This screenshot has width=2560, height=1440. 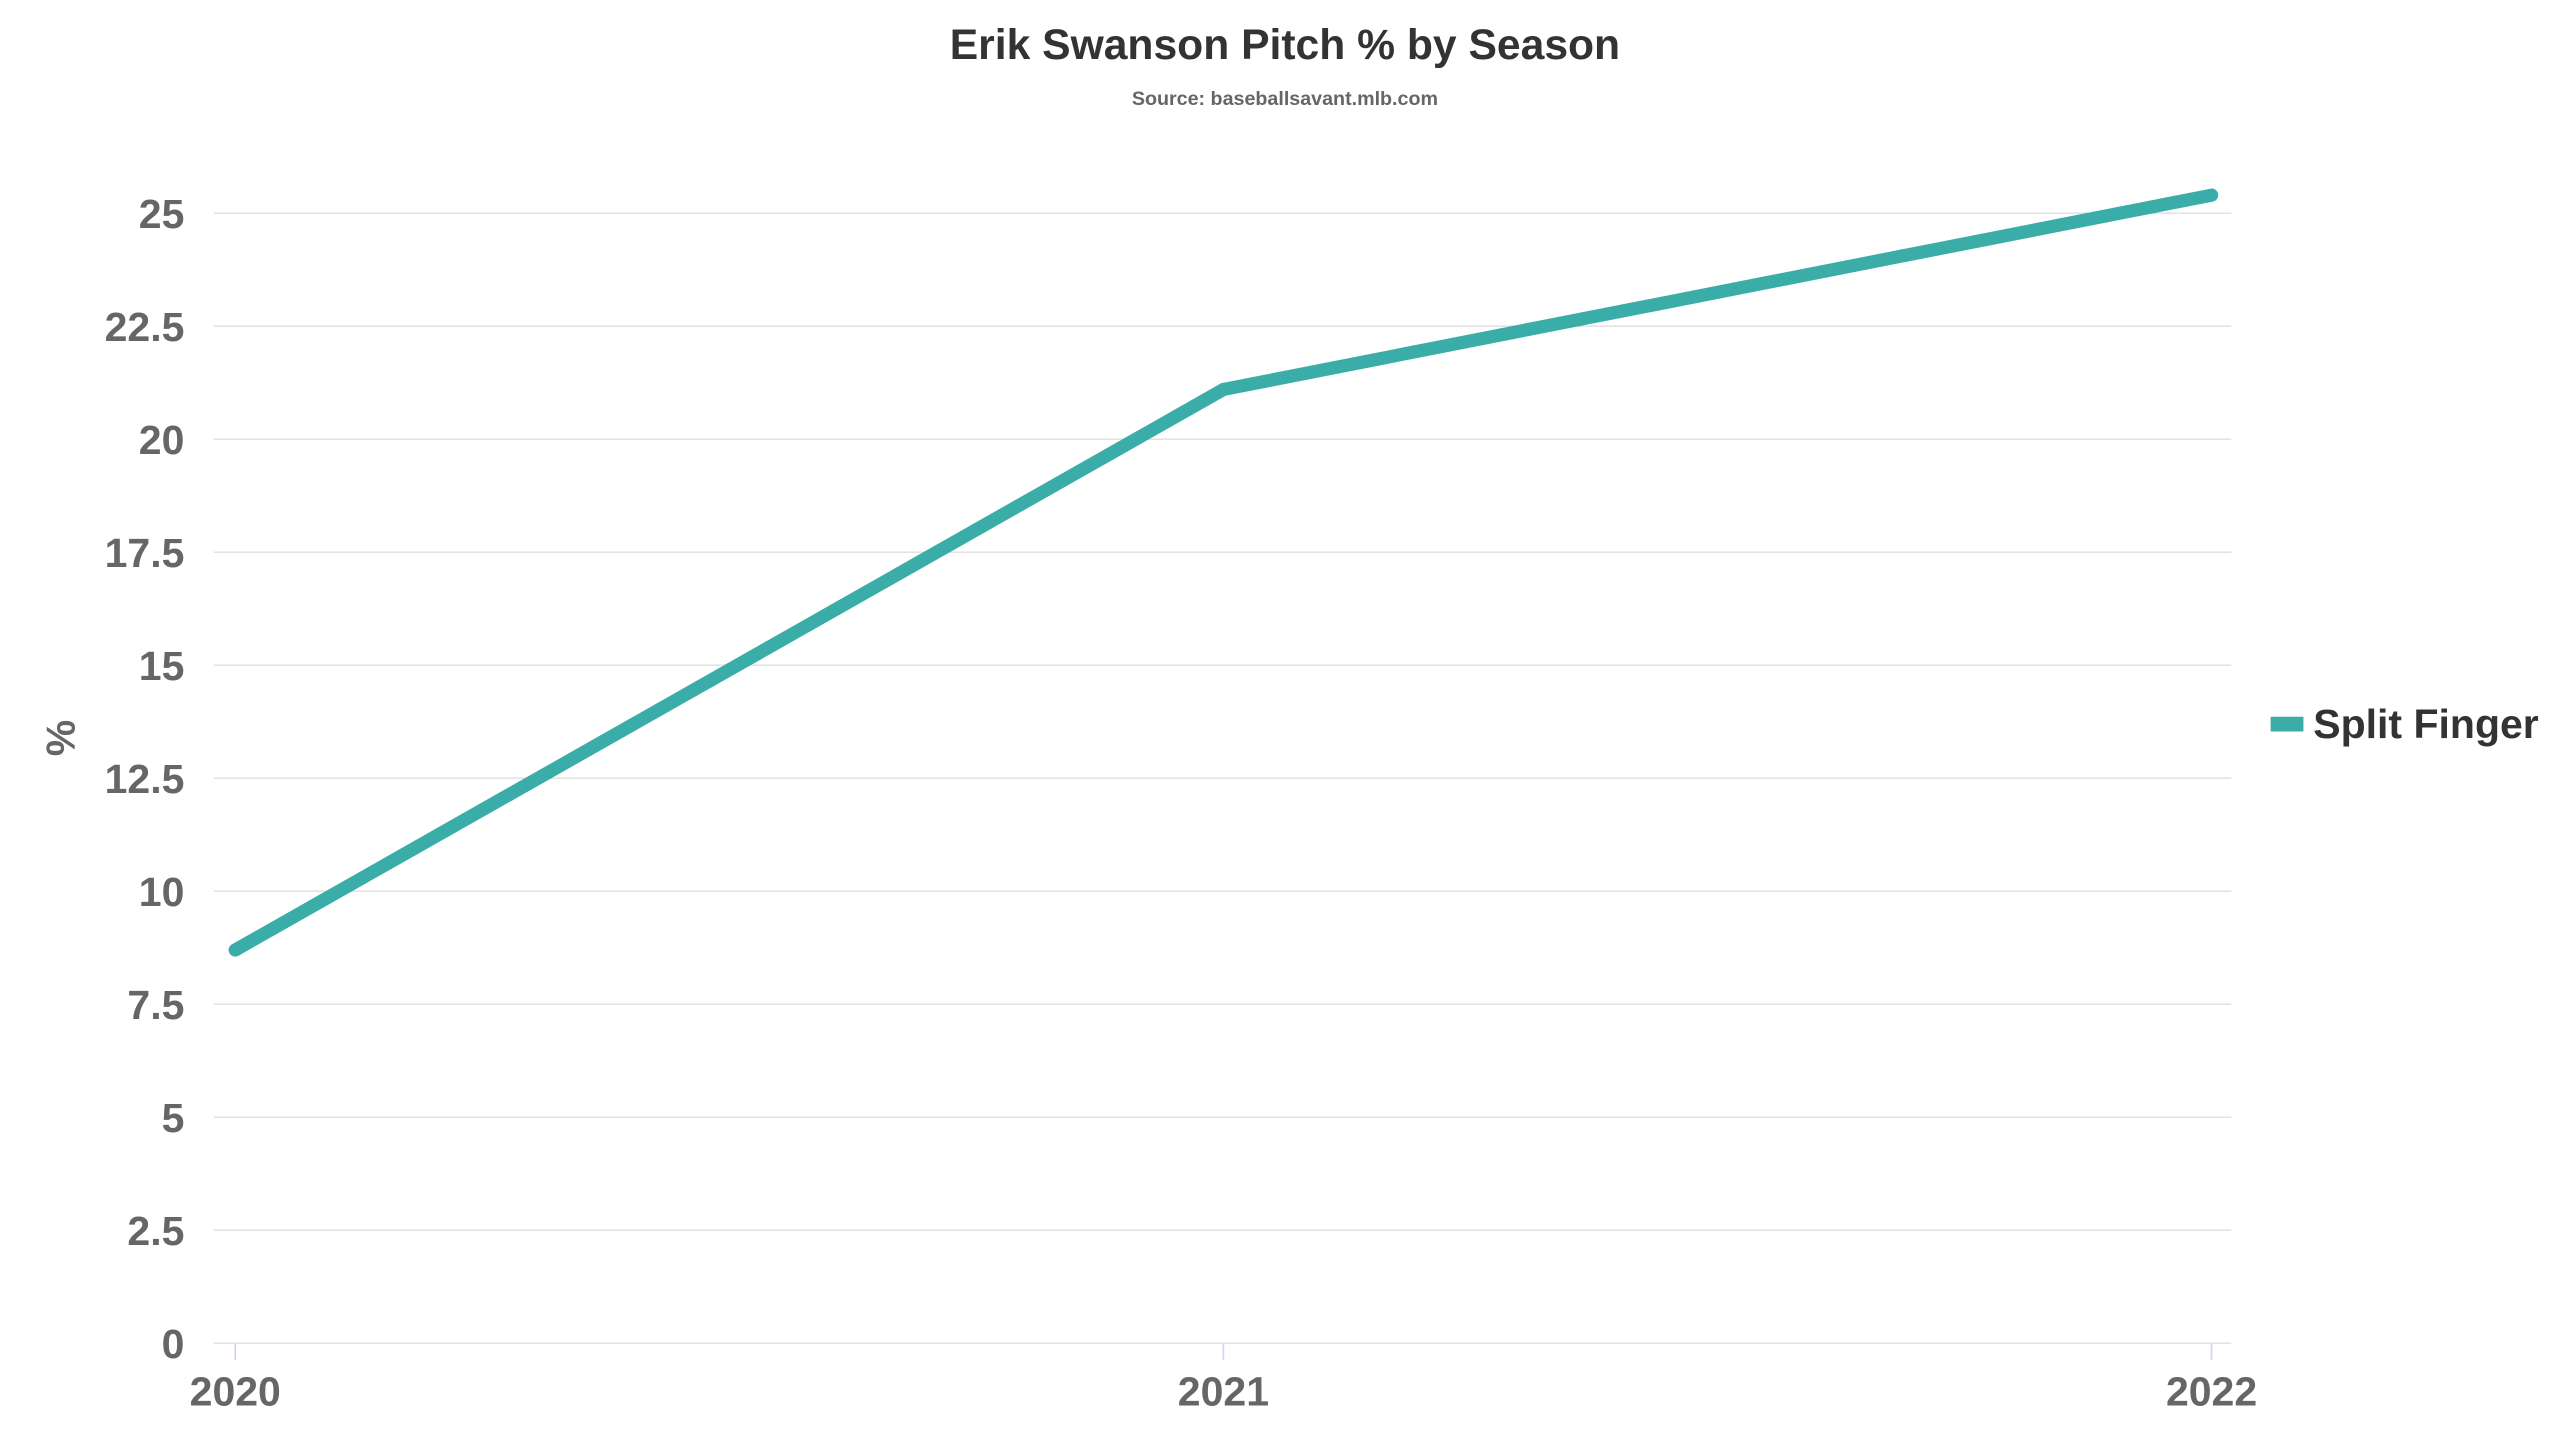 What do you see at coordinates (155, 1231) in the screenshot?
I see `y-tick-label: 2.5` at bounding box center [155, 1231].